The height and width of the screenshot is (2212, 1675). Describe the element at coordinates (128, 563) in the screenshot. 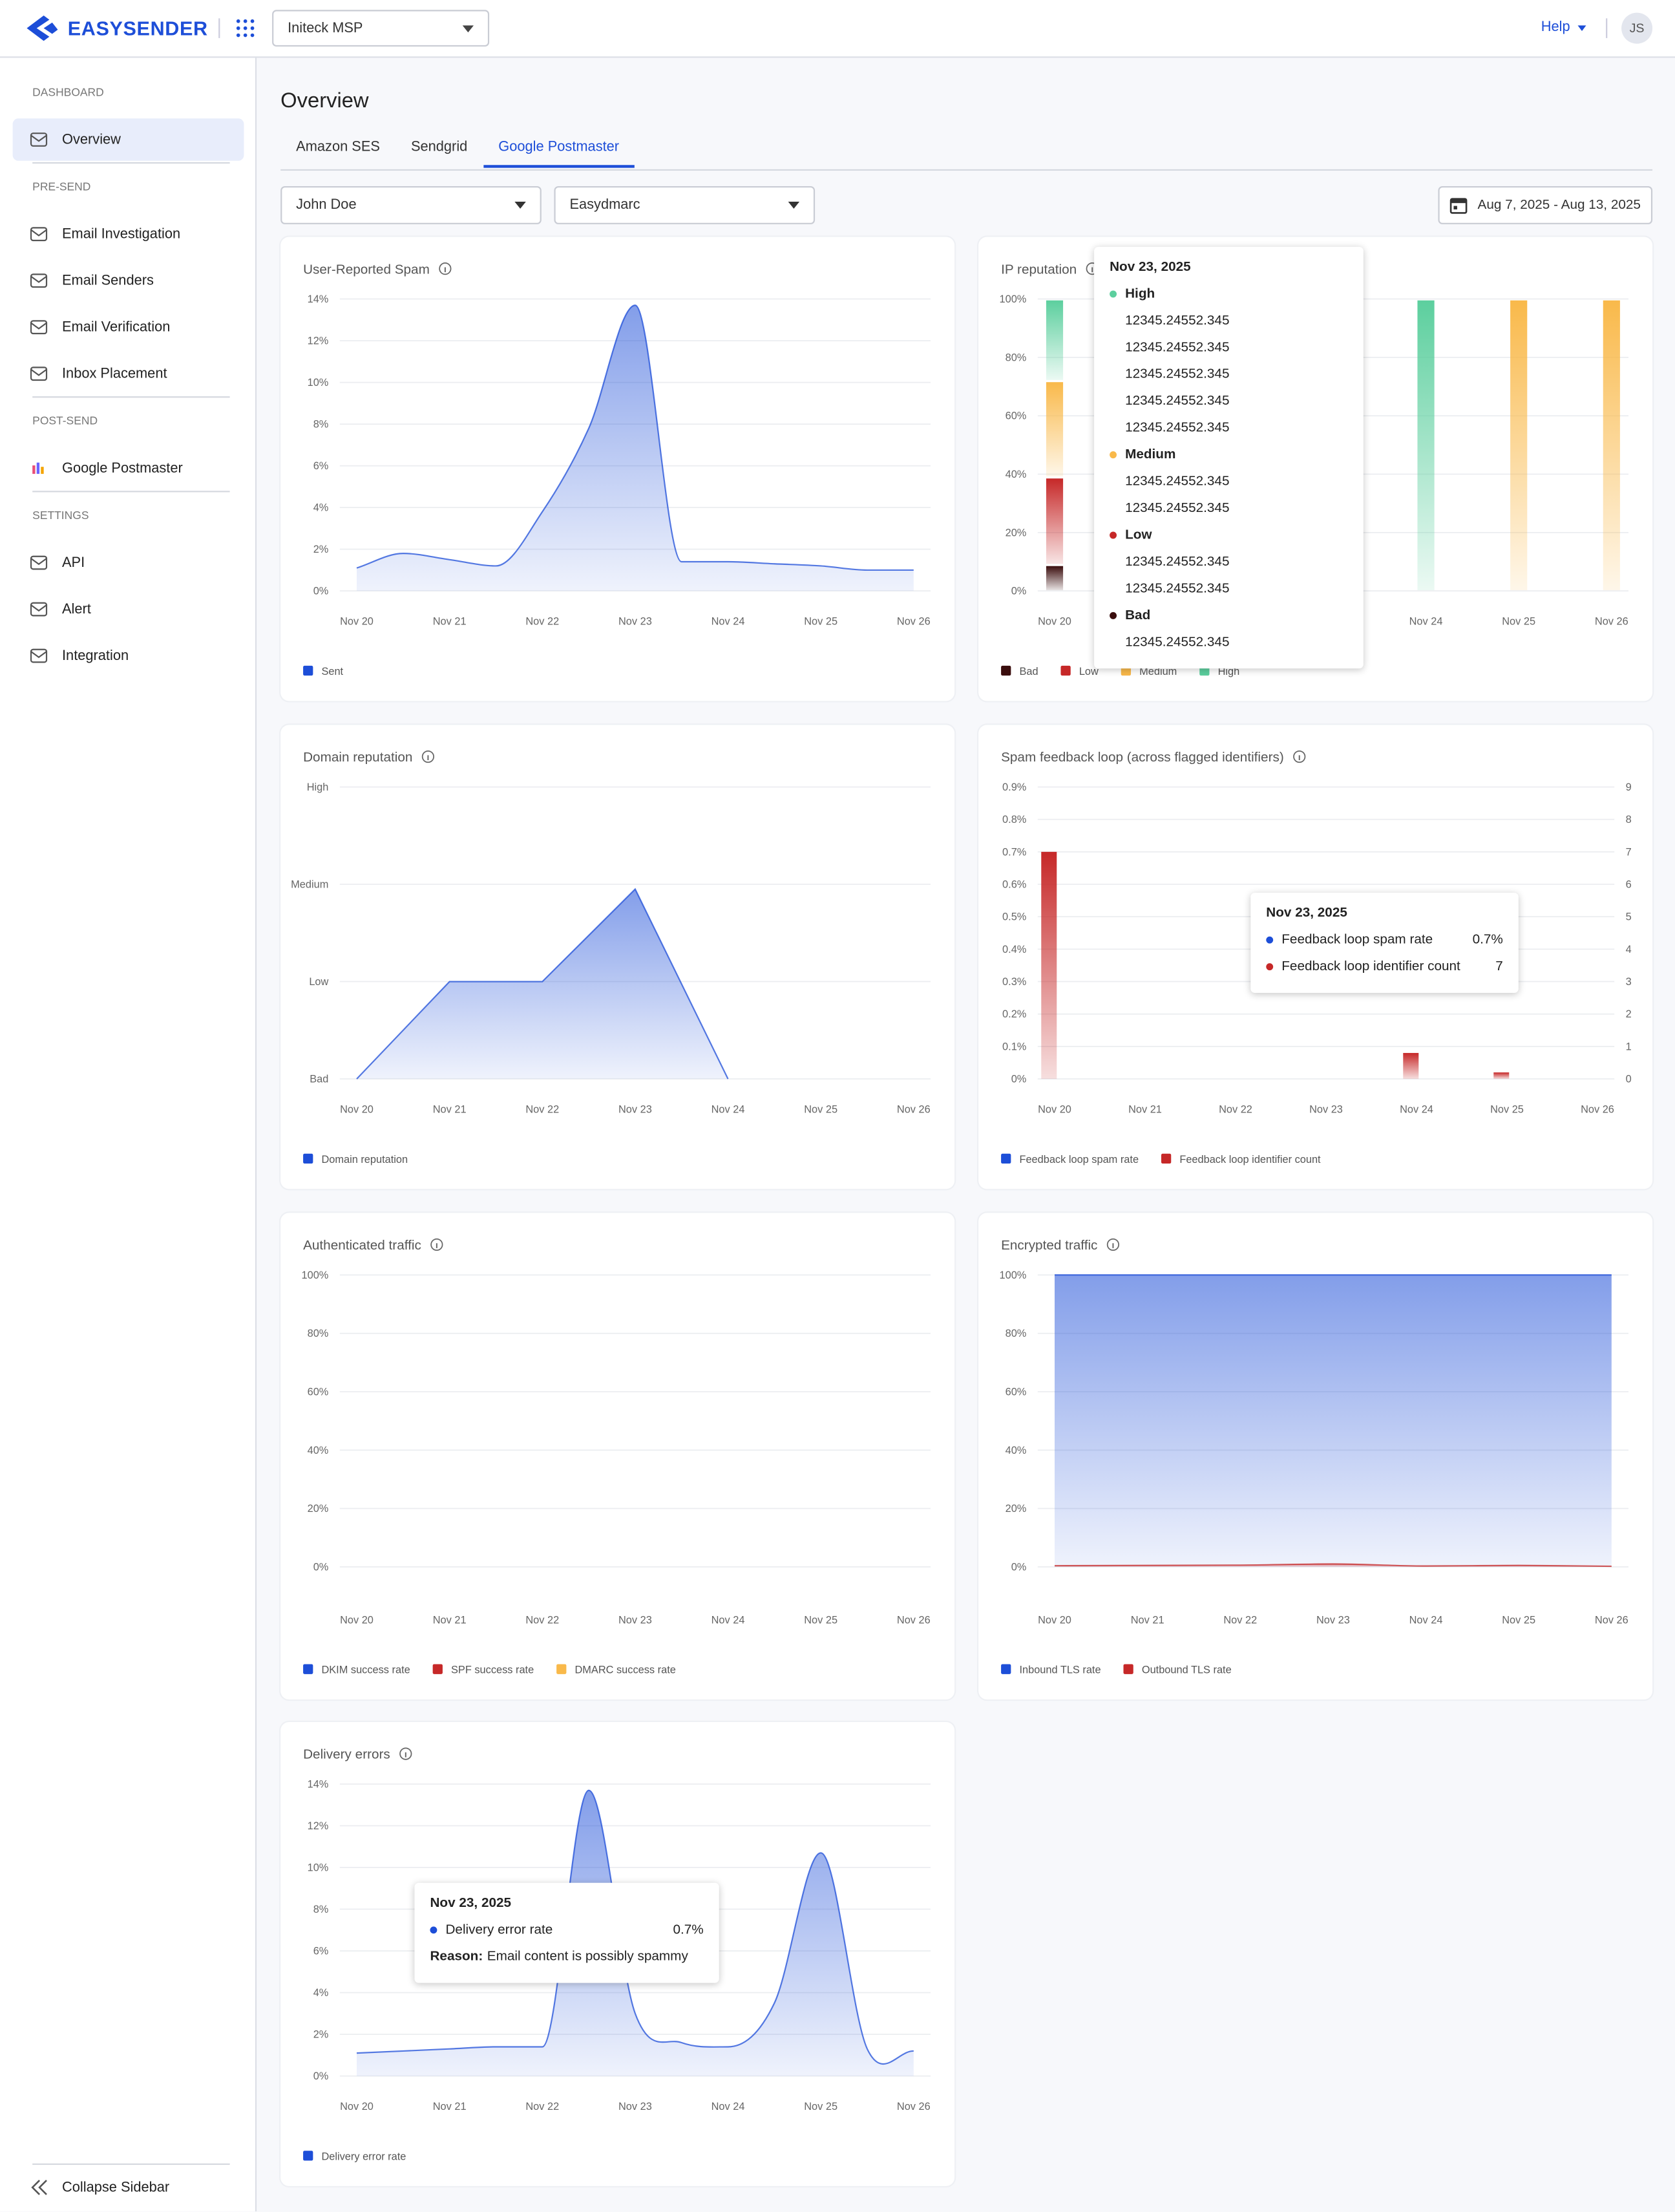

I see `nav-item: API` at that location.